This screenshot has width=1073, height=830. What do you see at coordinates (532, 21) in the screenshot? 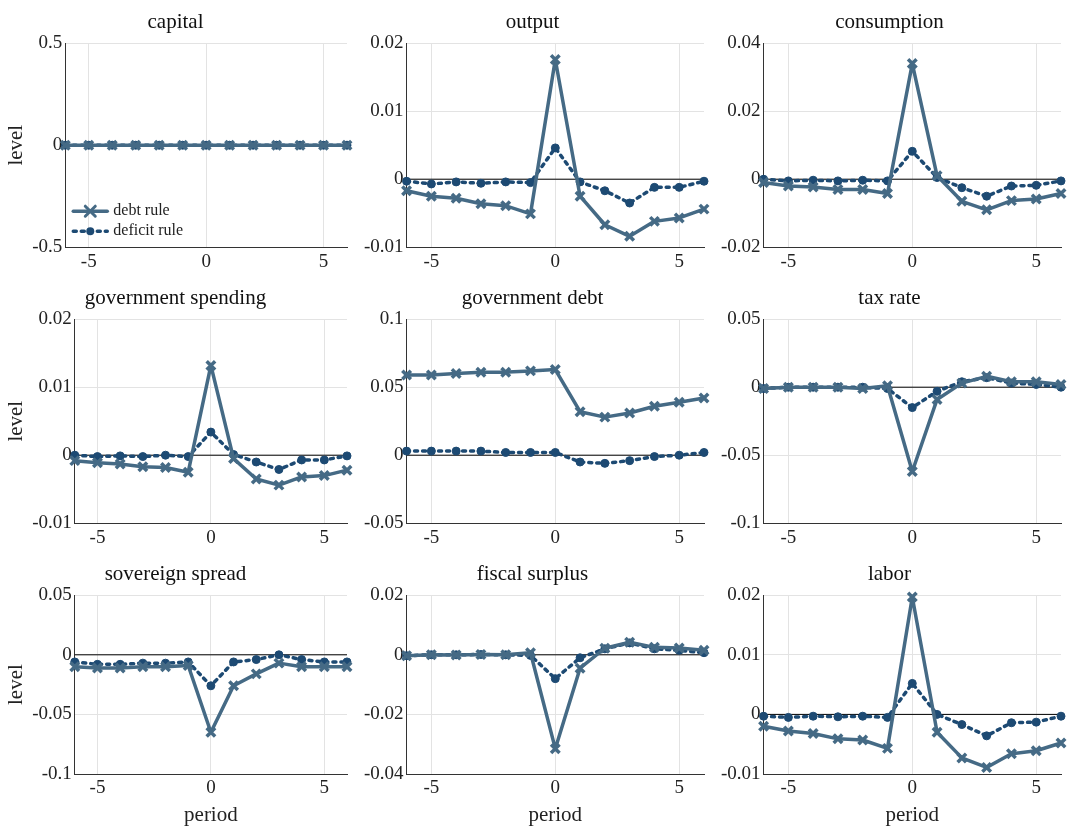
I see `chart-title: output` at bounding box center [532, 21].